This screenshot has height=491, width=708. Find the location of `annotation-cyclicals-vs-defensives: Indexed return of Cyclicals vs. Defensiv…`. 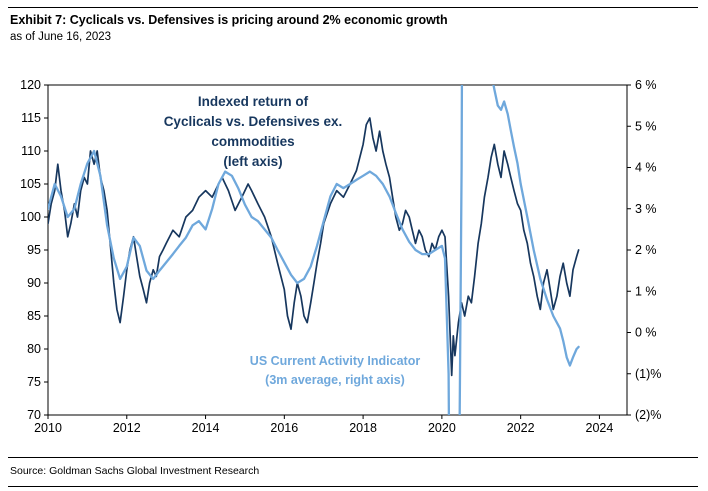

annotation-cyclicals-vs-defensives: Indexed return of Cyclicals vs. Defensiv… is located at coordinates (253, 131).